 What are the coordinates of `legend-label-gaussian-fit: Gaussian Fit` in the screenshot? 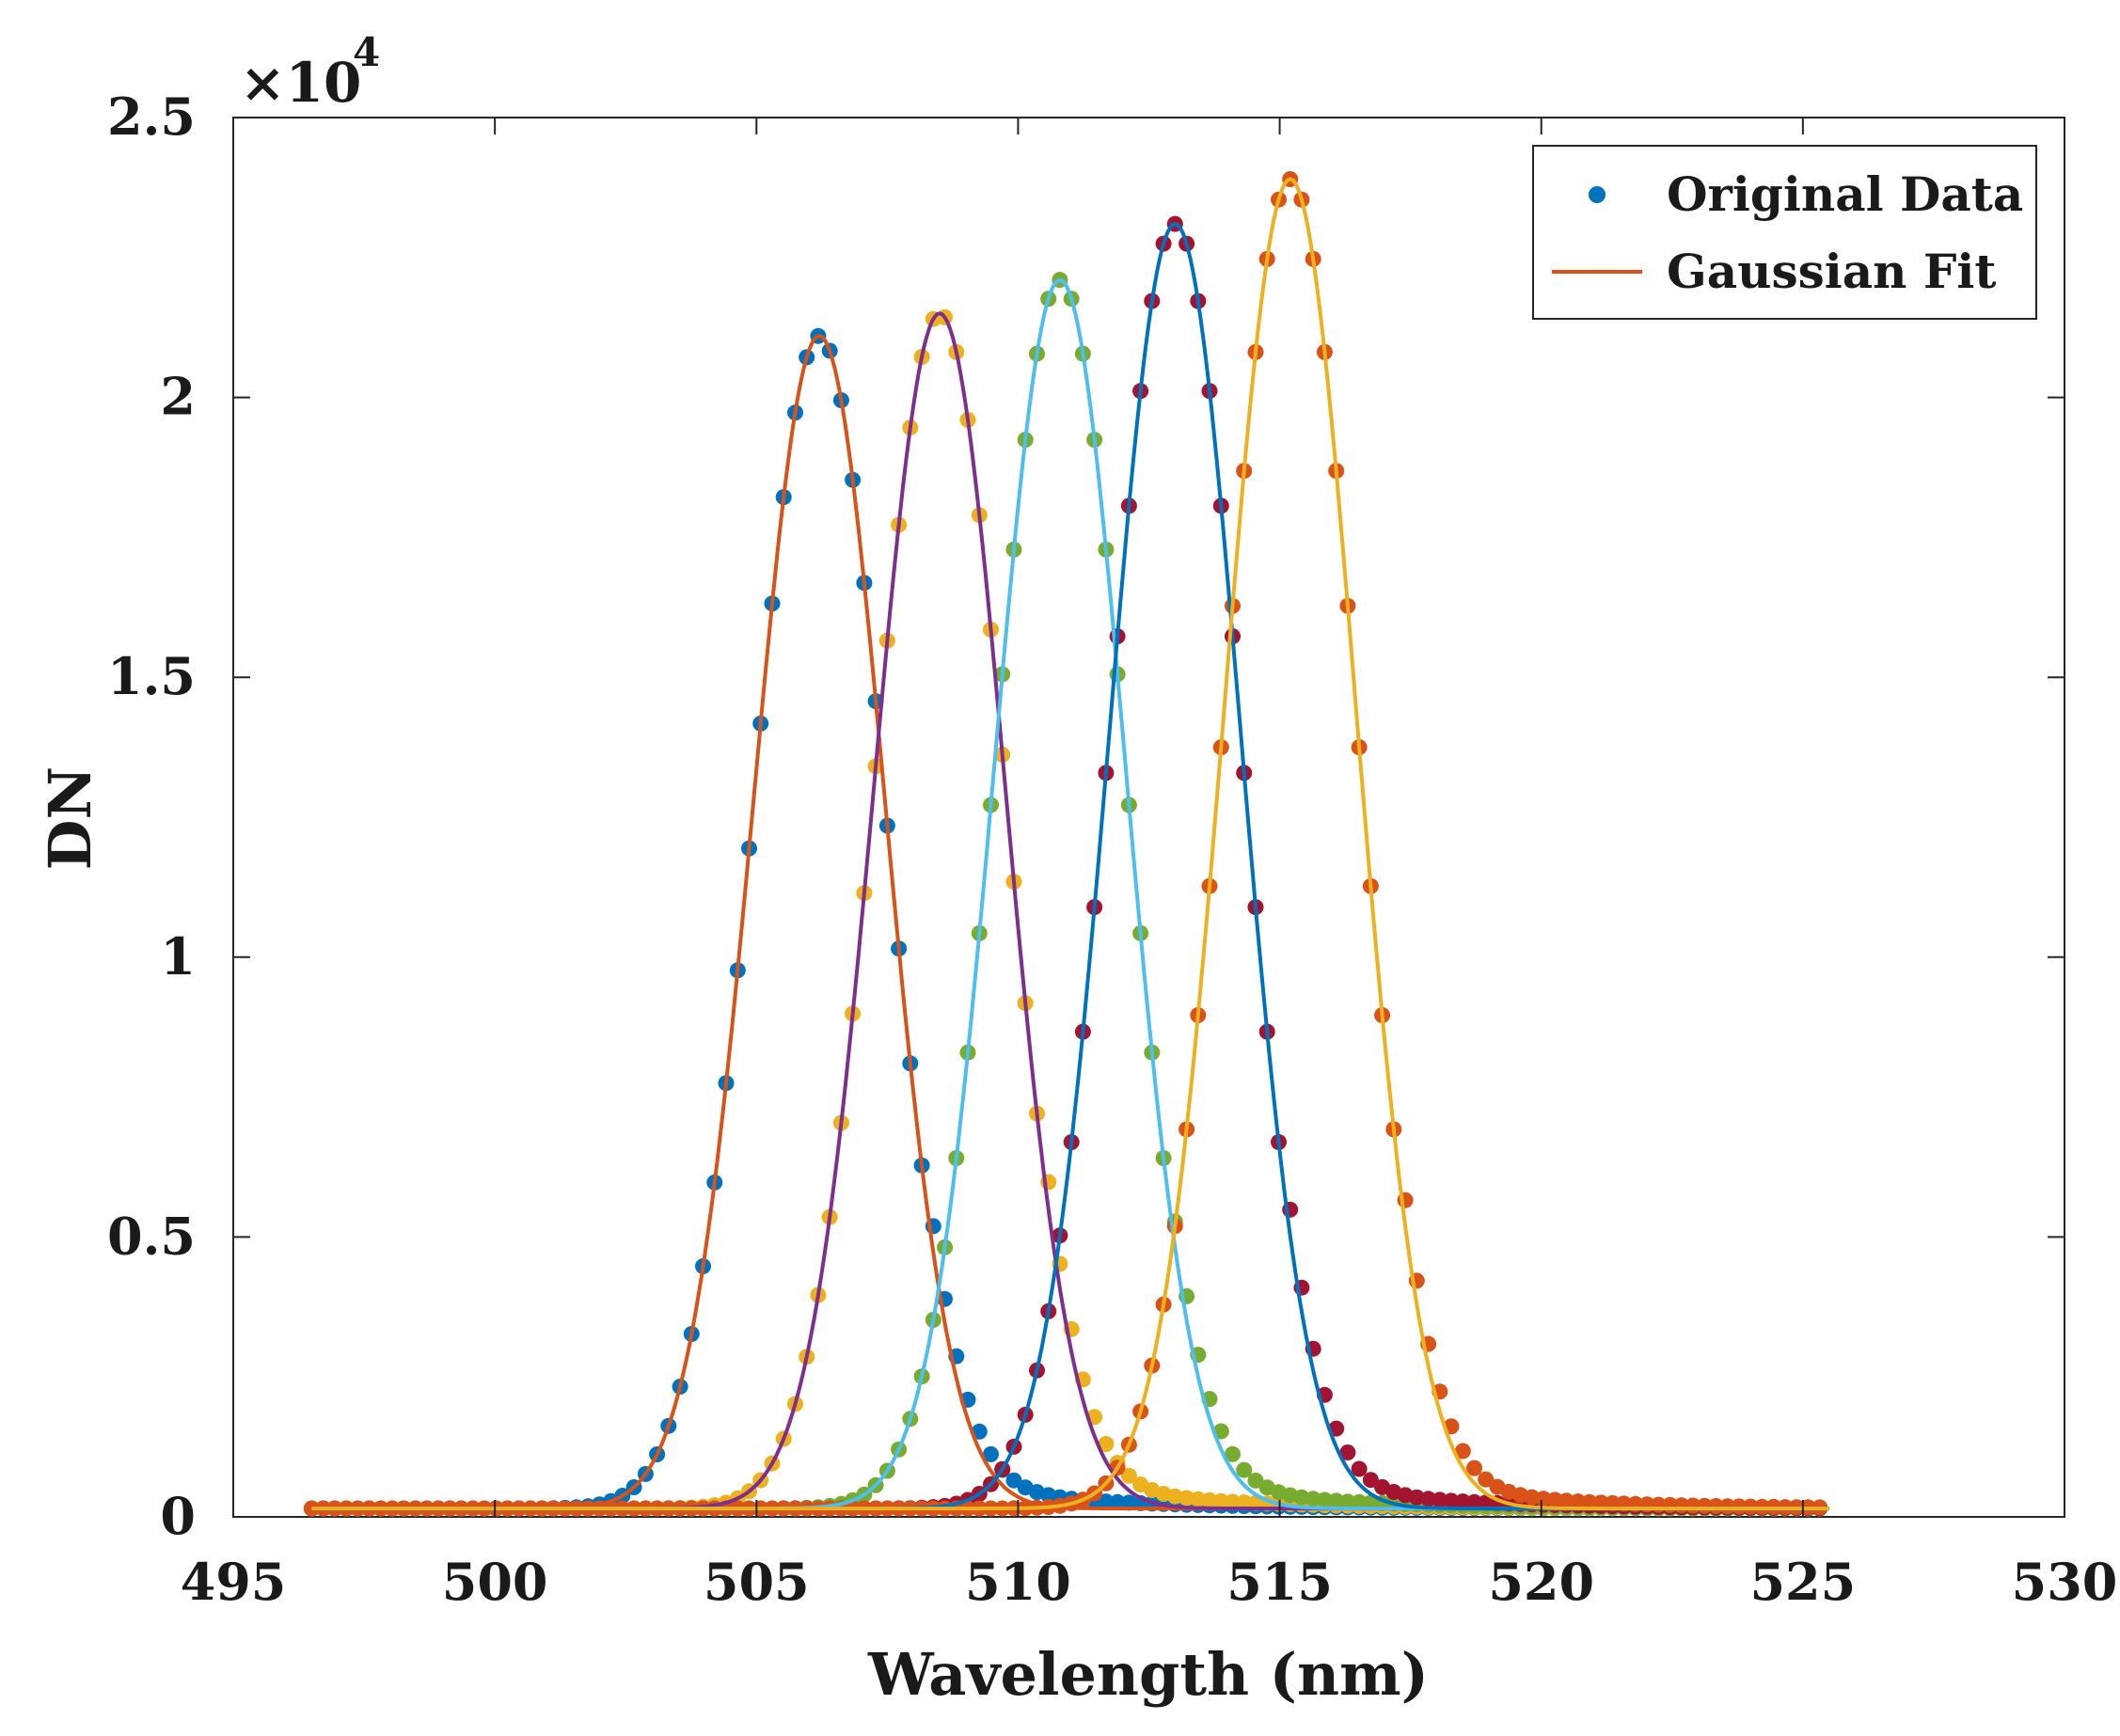 It's located at (1832, 271).